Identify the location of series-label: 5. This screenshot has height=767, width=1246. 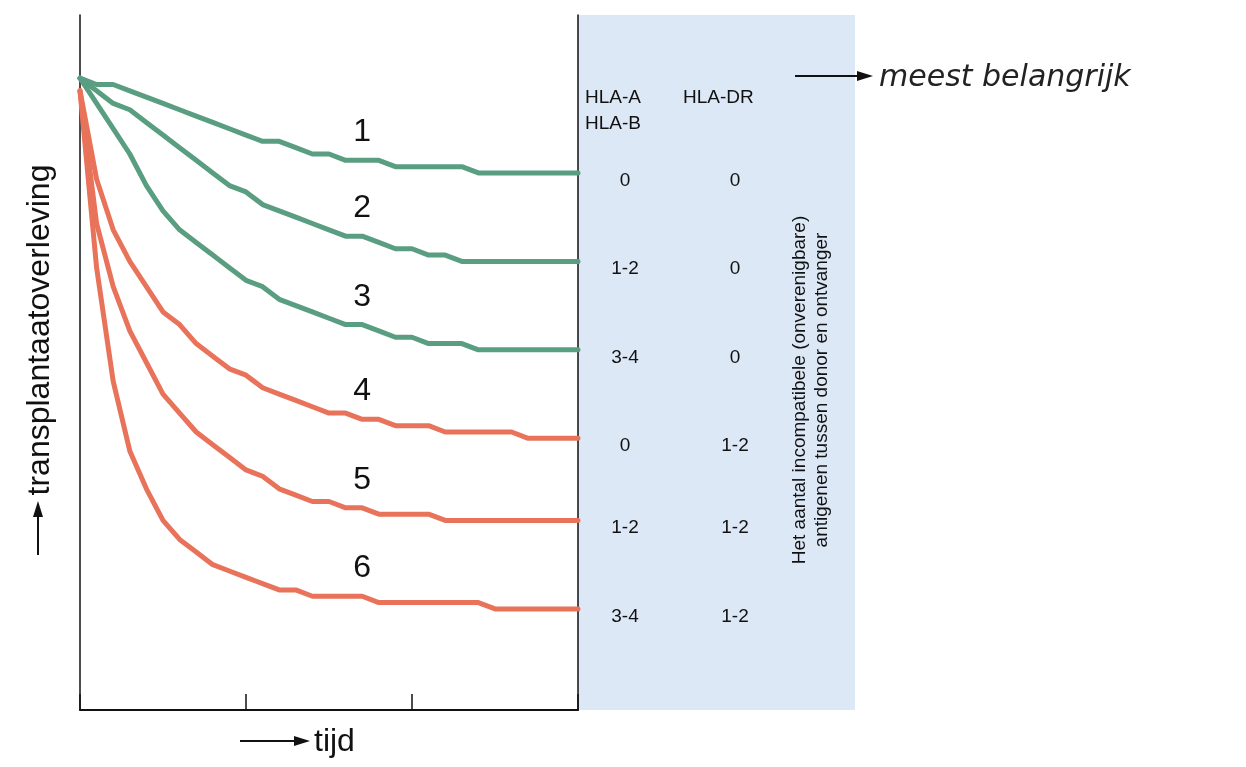
(362, 477).